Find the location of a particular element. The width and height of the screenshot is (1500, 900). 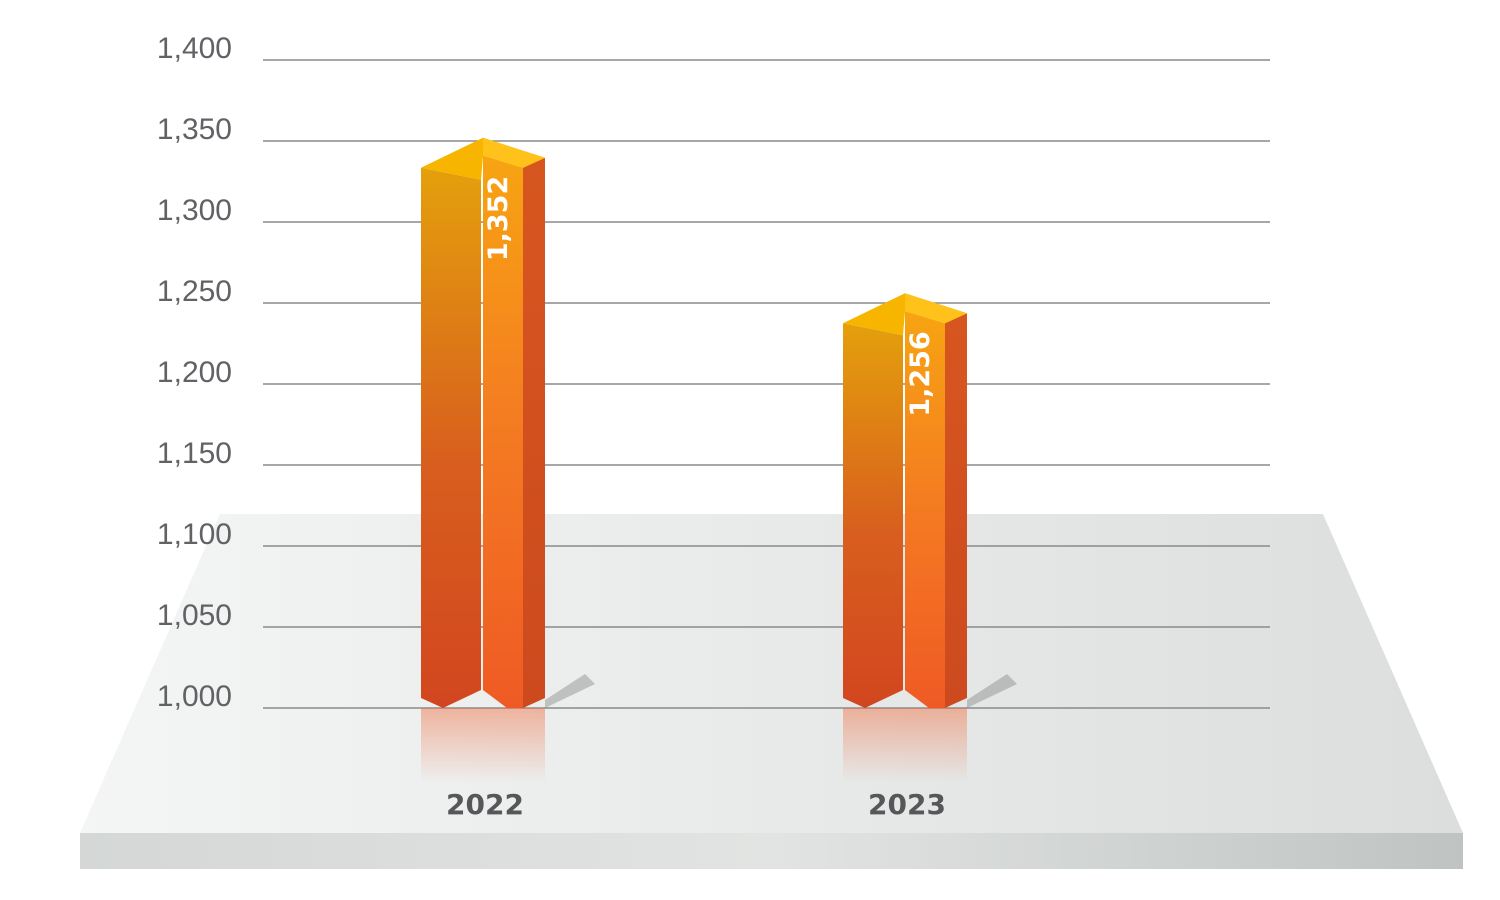

y-tick-label: 1,300 is located at coordinates (194, 210).